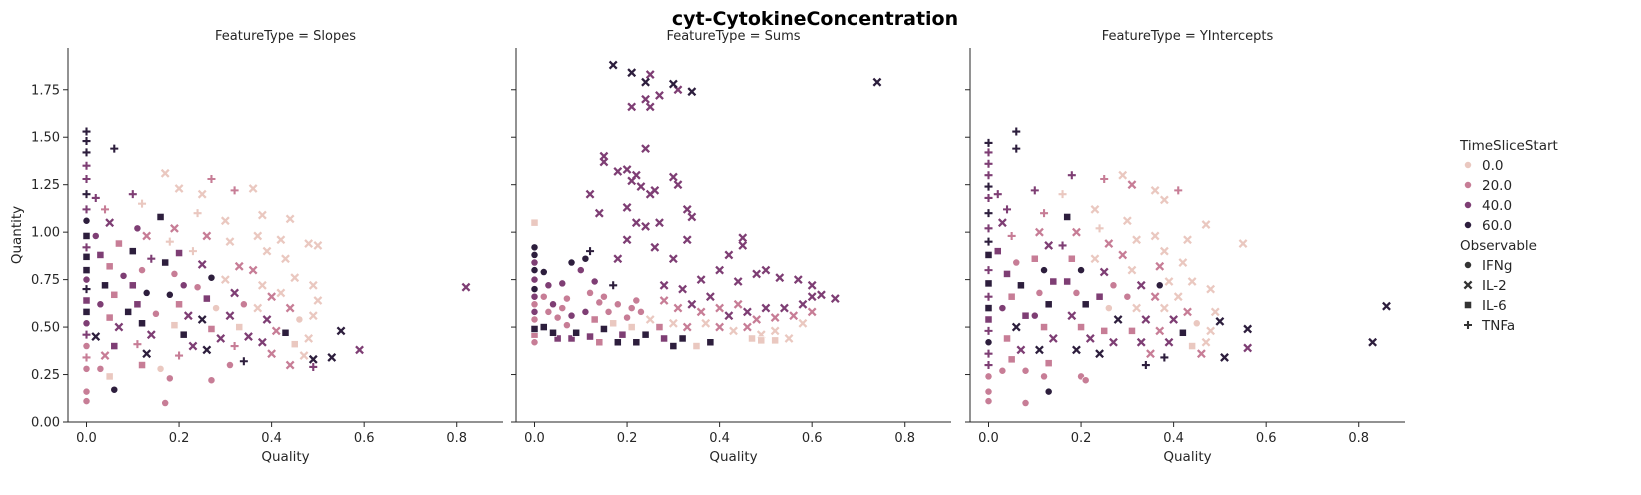 The width and height of the screenshot is (1641, 495). What do you see at coordinates (733, 457) in the screenshot?
I see `x-axis-label: Quality` at bounding box center [733, 457].